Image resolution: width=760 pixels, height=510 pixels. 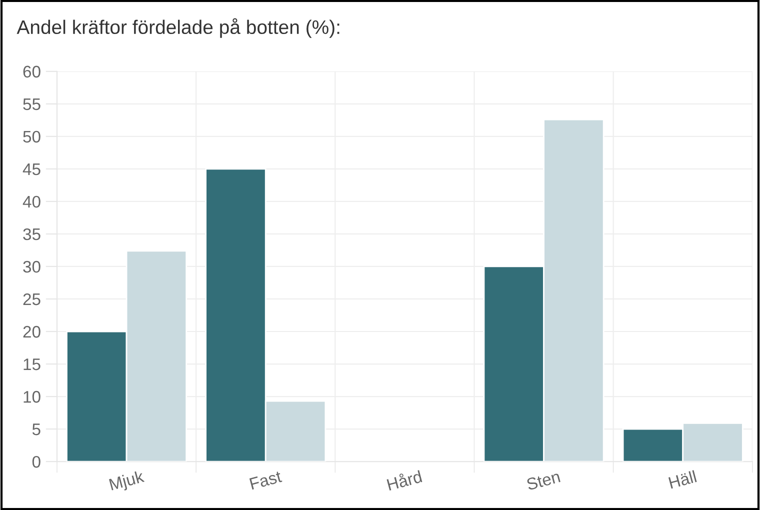 What do you see at coordinates (31, 266) in the screenshot?
I see `y-tick-label: 30` at bounding box center [31, 266].